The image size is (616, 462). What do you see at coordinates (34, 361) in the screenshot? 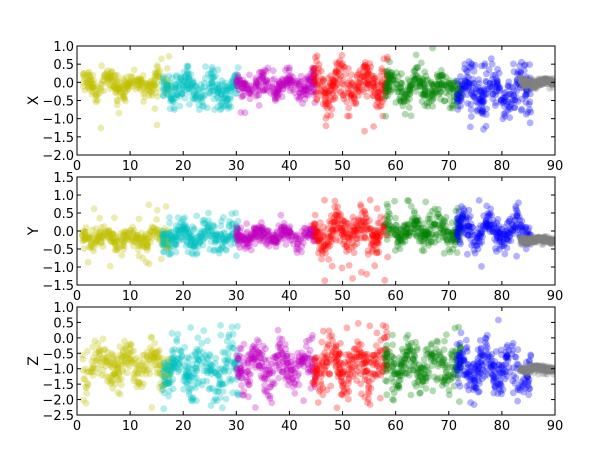
I see `y-axis-label: Z` at bounding box center [34, 361].